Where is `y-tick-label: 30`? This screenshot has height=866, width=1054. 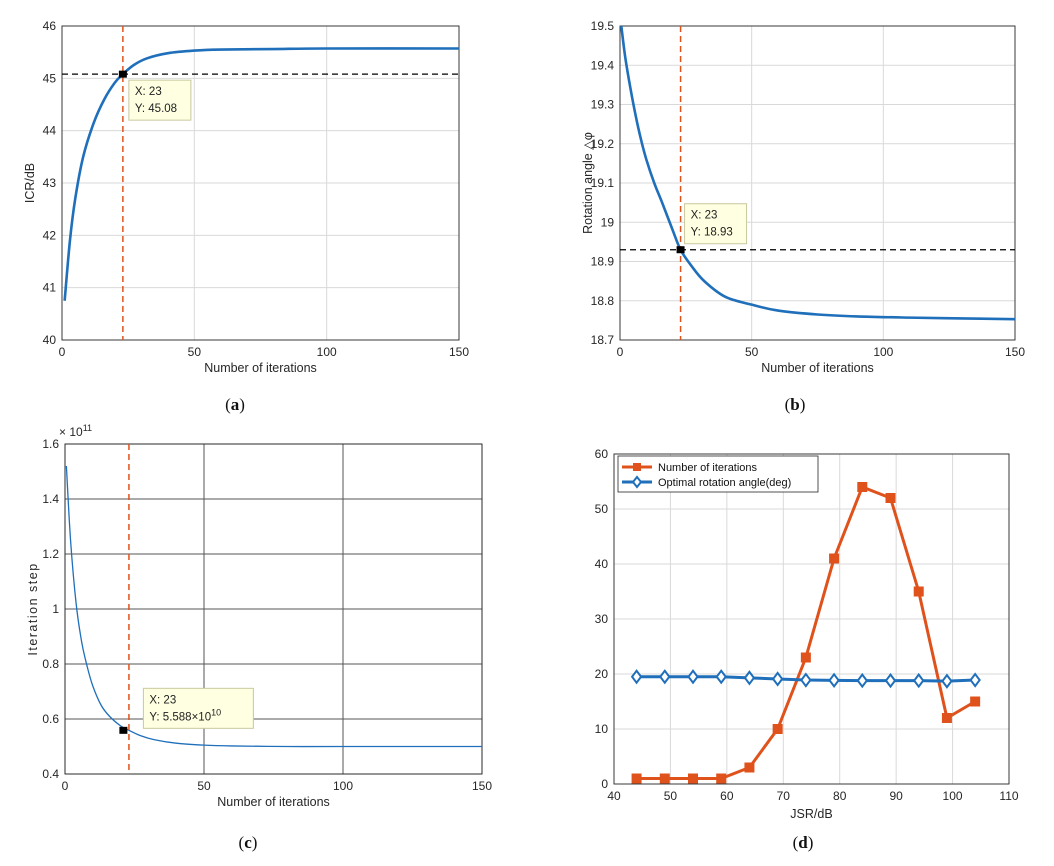
y-tick-label: 30 is located at coordinates (602, 619).